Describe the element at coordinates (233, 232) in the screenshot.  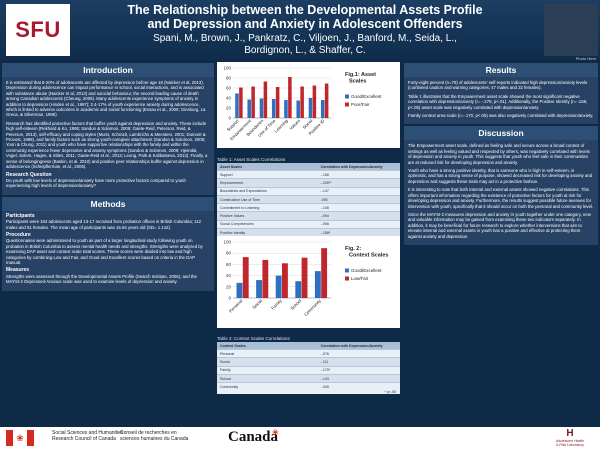
I see `table1-scale-cell: Positive Identity` at that location.